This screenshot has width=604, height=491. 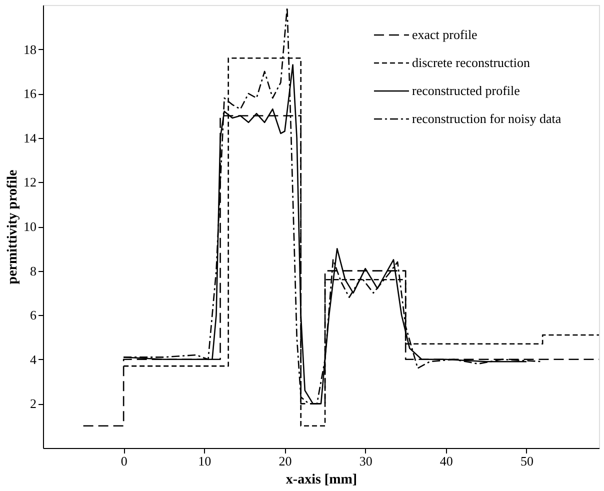 What do you see at coordinates (471, 62) in the screenshot?
I see `legend-label: discrete reconstruction` at bounding box center [471, 62].